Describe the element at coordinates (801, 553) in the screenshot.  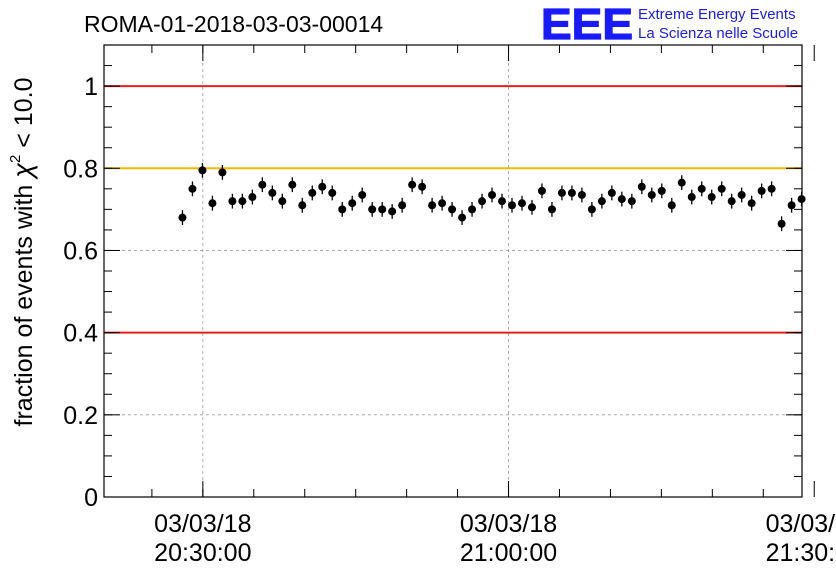
I see `x-tick-label-time: 21:30:00` at that location.